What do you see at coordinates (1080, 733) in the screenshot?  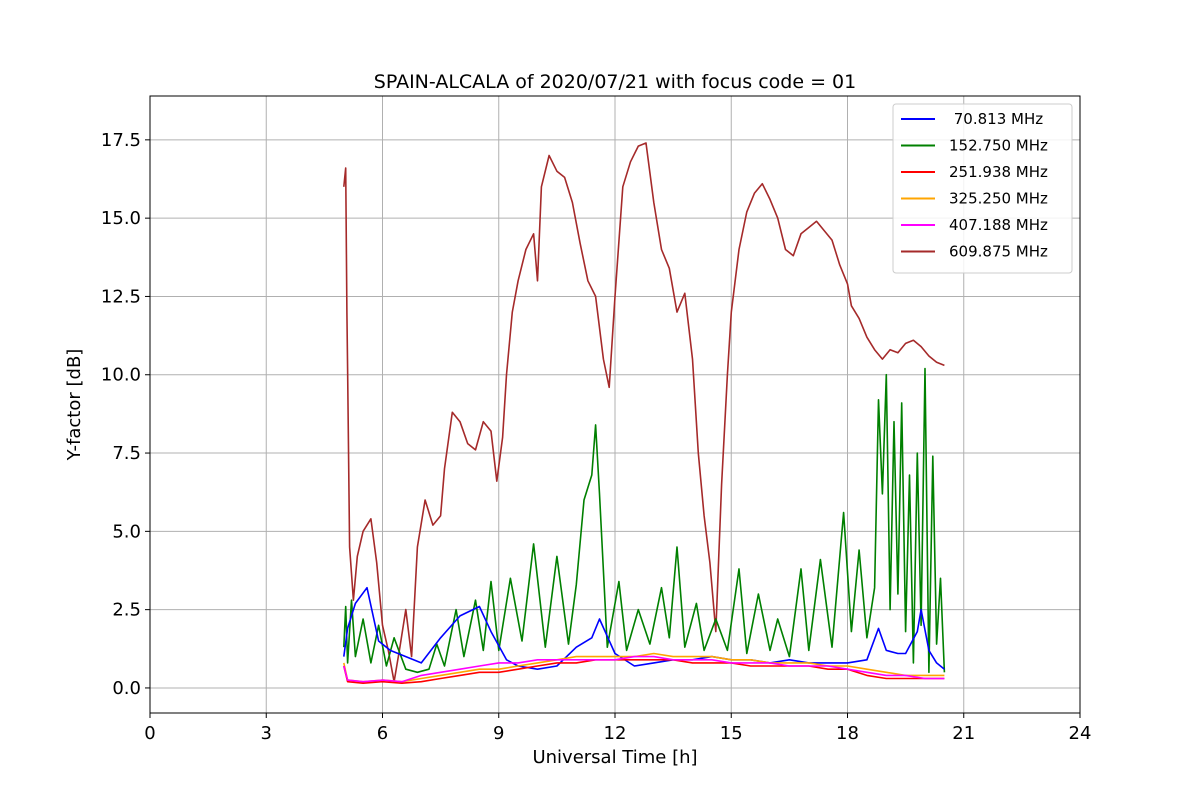 I see `x-tick-label: 24` at bounding box center [1080, 733].